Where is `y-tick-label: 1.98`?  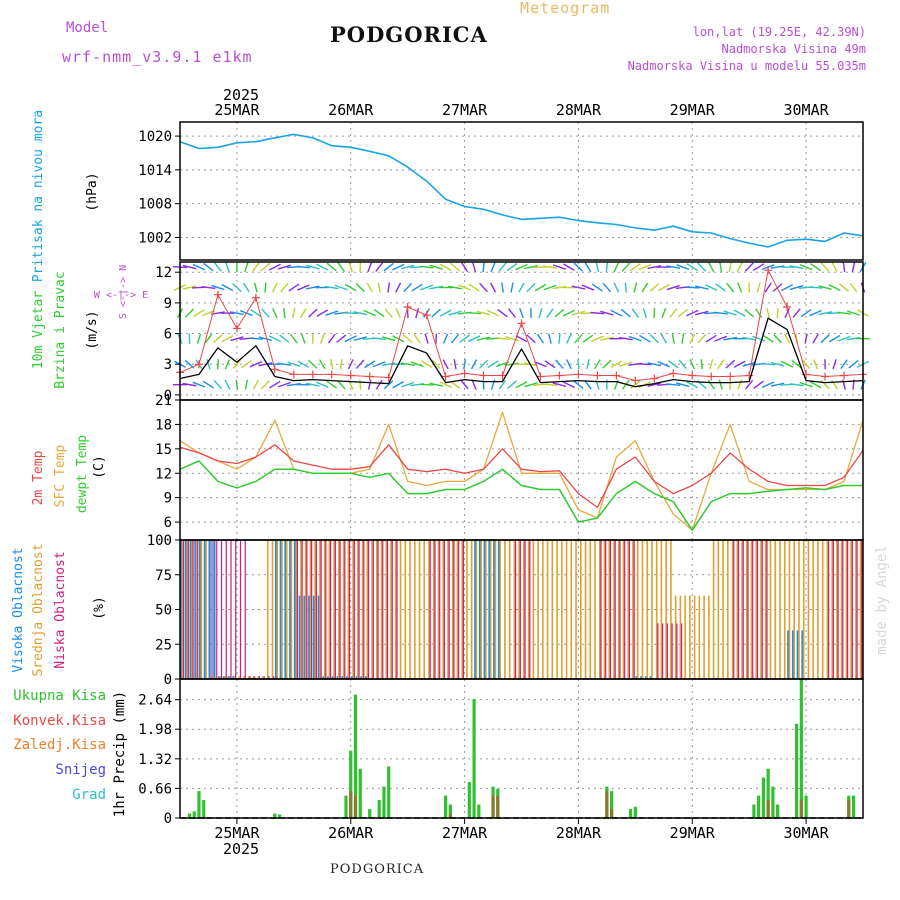 y-tick-label: 1.98 is located at coordinates (155, 730).